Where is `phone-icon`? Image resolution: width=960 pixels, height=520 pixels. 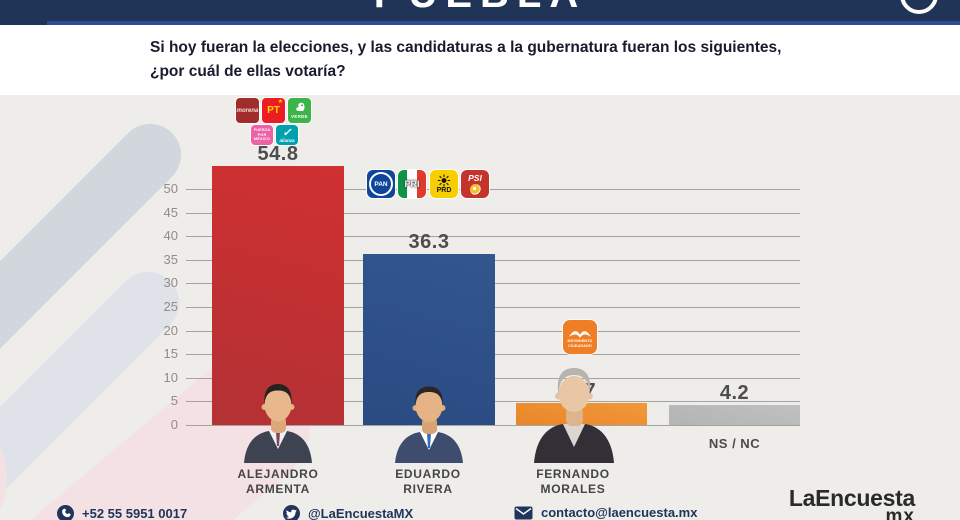 phone-icon is located at coordinates (65, 512).